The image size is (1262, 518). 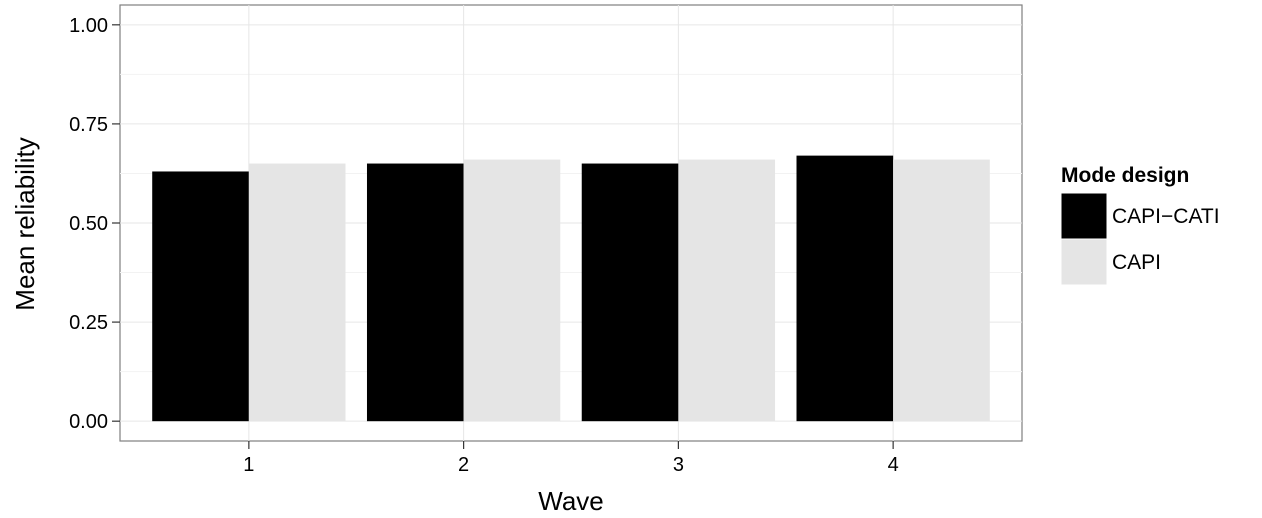 I want to click on y-tick-label: 0.50, so click(x=88, y=224).